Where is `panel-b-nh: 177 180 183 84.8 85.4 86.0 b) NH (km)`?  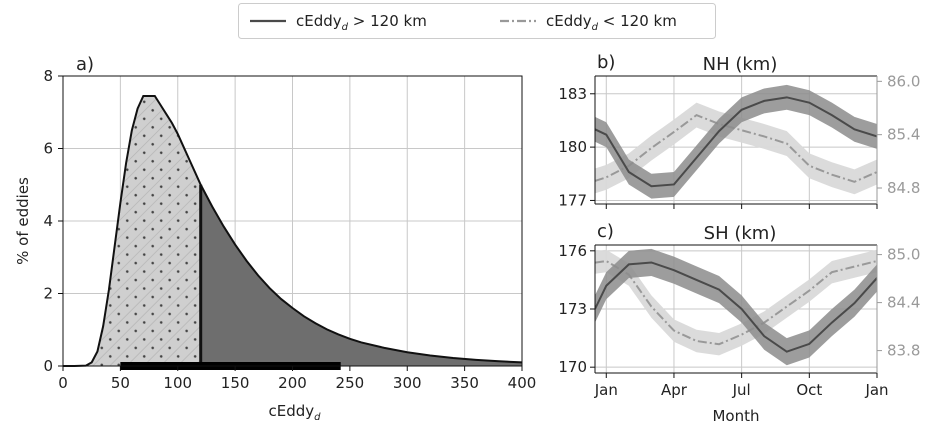
panel-b-nh: 177 180 183 84.8 85.4 86.0 b) NH (km) is located at coordinates (739, 130).